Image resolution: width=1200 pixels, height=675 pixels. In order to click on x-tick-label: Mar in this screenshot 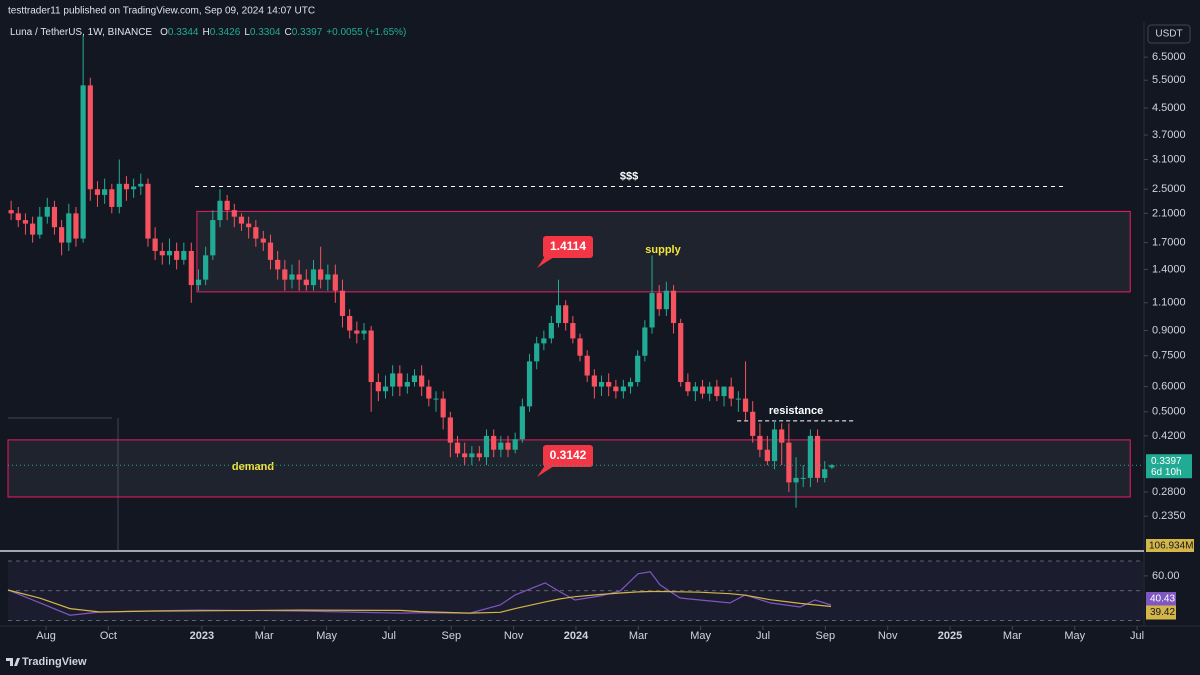, I will do `click(1012, 636)`.